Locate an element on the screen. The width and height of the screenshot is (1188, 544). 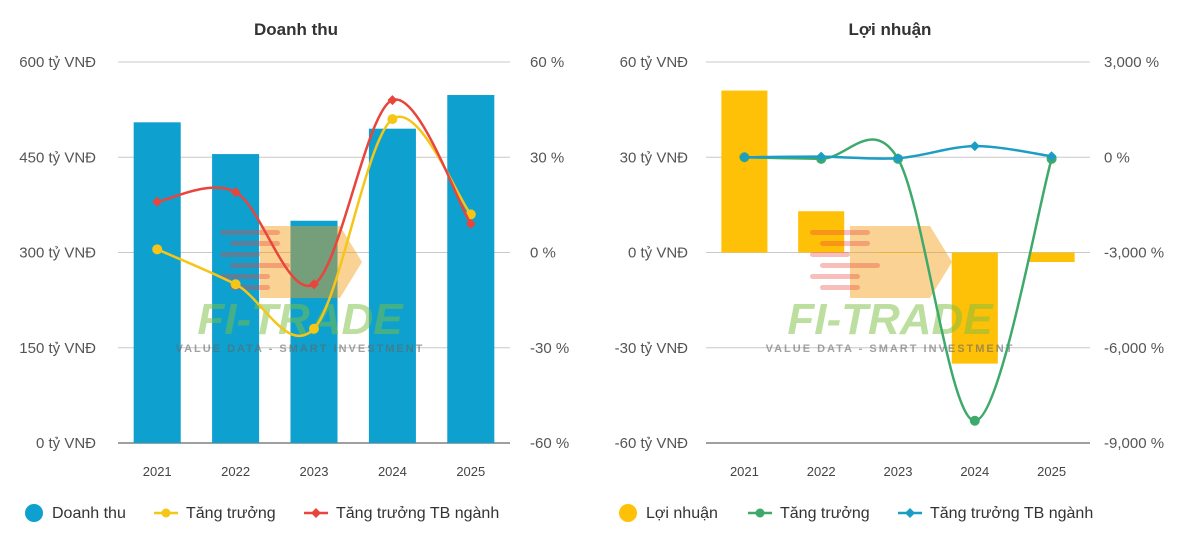
watermark-brand: FI-TRADE is located at coordinates (890, 319).